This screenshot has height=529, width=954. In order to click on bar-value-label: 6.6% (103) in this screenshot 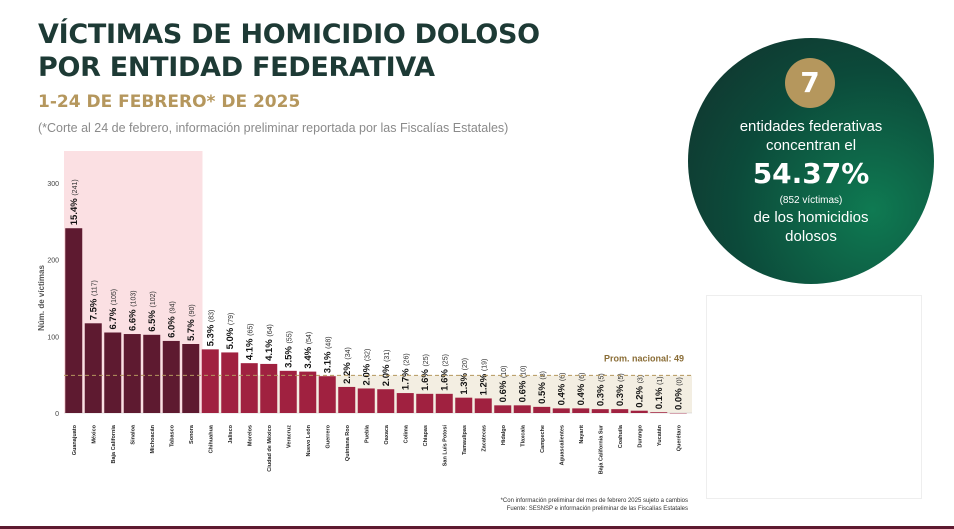, I will do `click(132, 310)`.